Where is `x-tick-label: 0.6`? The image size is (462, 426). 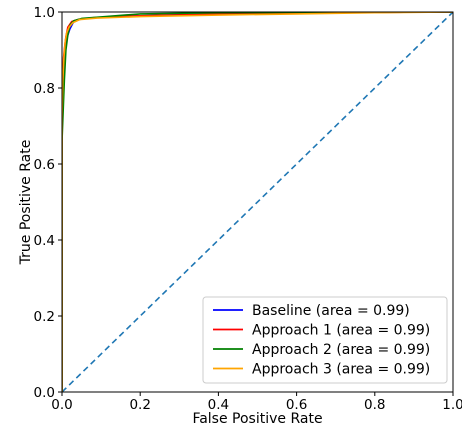
x-tick-label: 0.6 is located at coordinates (296, 405).